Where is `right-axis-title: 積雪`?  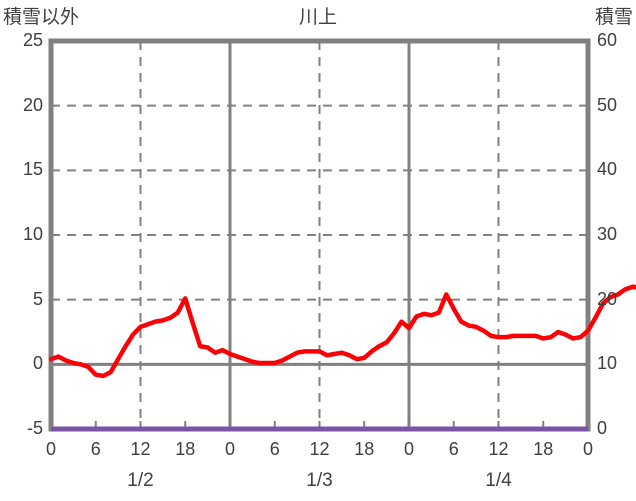 right-axis-title: 積雪 is located at coordinates (613, 17).